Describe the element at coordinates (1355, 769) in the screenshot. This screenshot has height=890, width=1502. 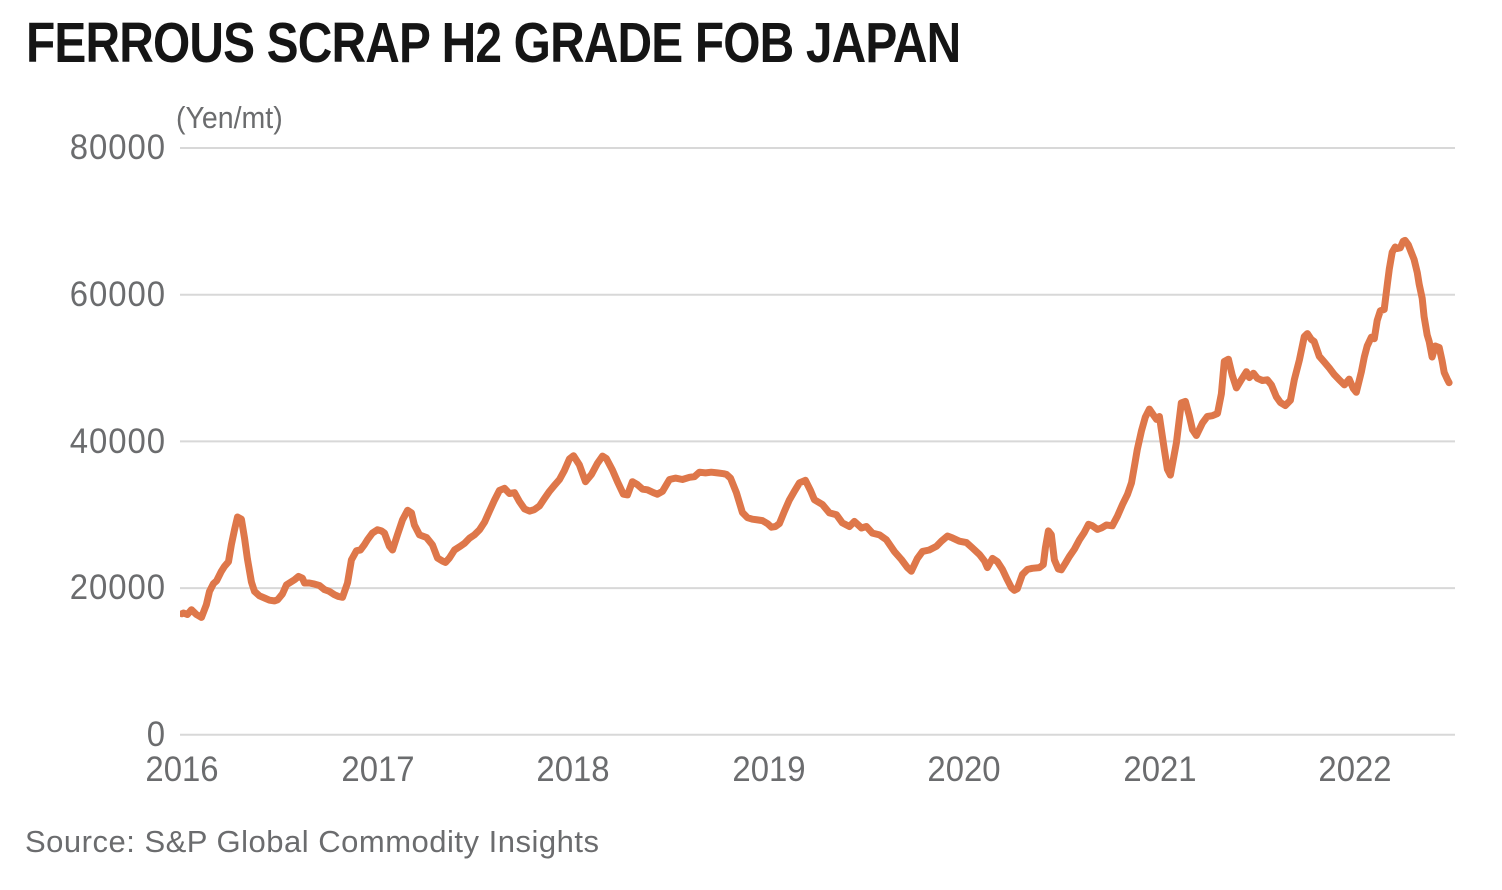
I see `x-tick-label-2022: 2022` at that location.